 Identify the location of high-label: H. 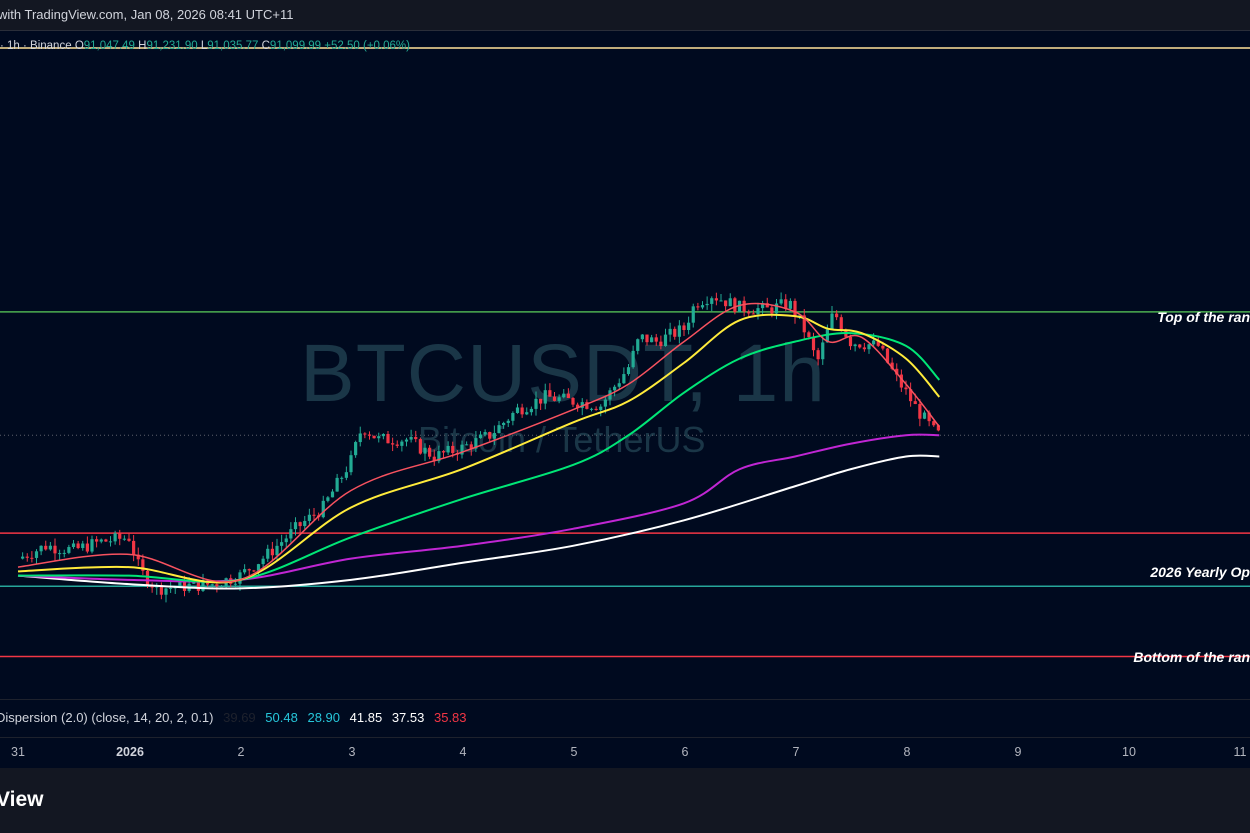
(142, 46).